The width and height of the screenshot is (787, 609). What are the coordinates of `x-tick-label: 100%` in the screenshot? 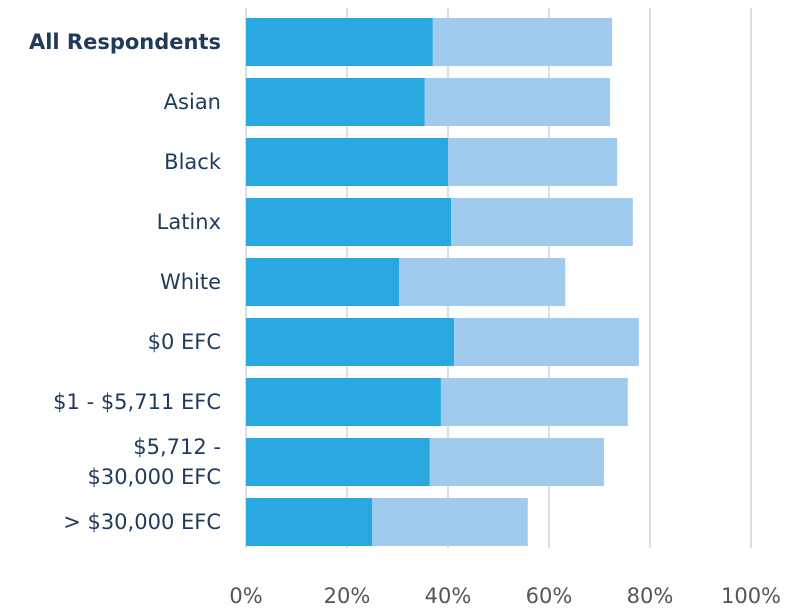 It's located at (751, 596).